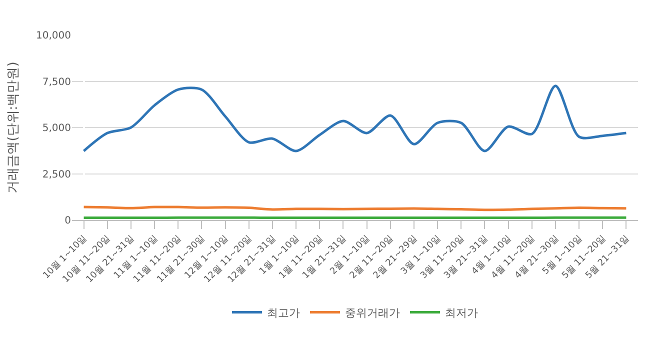  What do you see at coordinates (53, 36) in the screenshot?
I see `y-tick-label: 10,000` at bounding box center [53, 36].